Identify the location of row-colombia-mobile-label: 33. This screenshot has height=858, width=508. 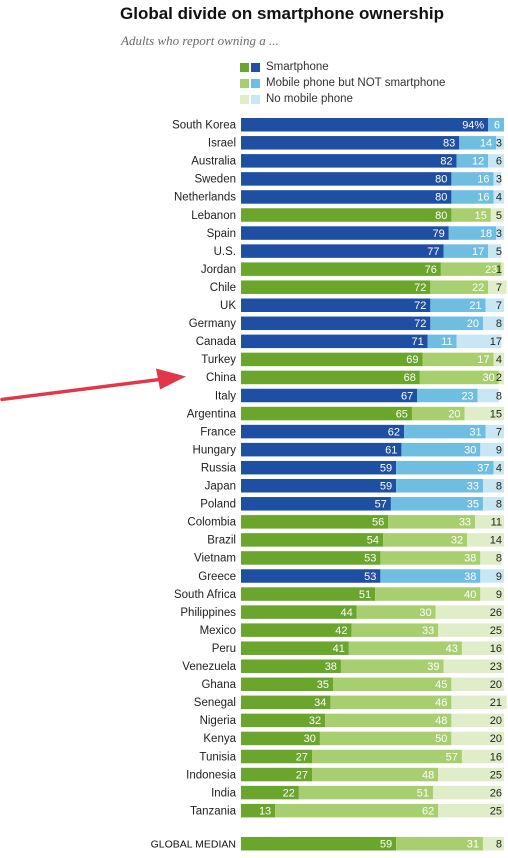
(465, 523).